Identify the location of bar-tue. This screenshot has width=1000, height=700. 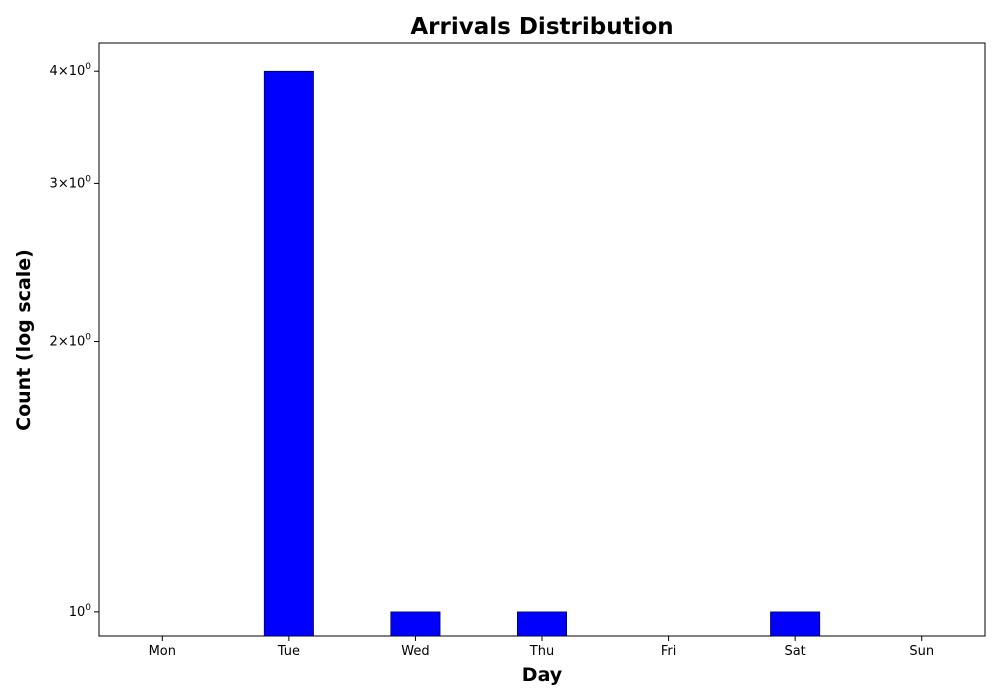
(288, 353).